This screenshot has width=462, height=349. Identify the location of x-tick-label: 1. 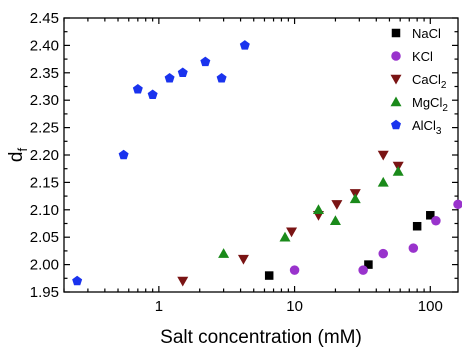
(159, 306).